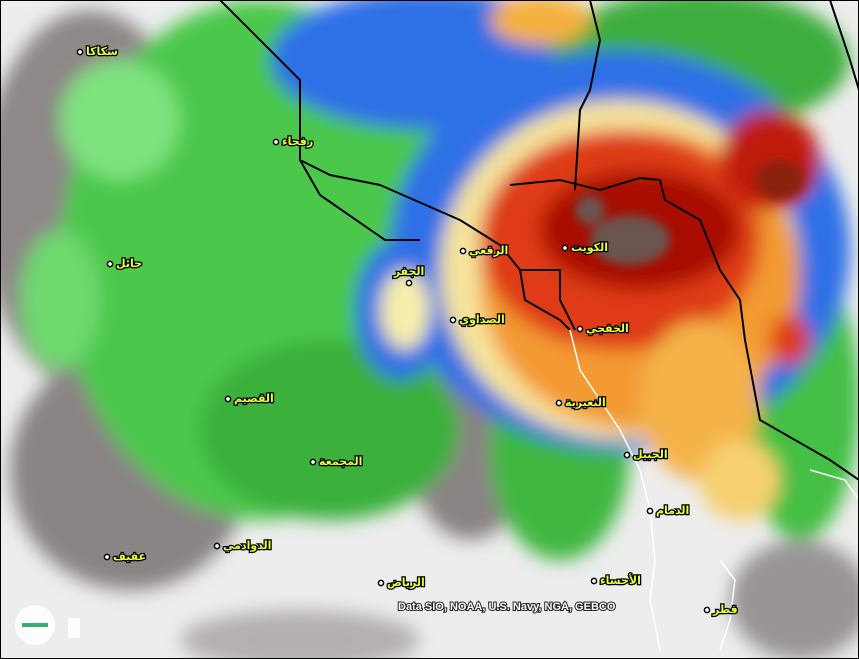 The width and height of the screenshot is (859, 659). I want to click on place: الدوادمي, so click(243, 545).